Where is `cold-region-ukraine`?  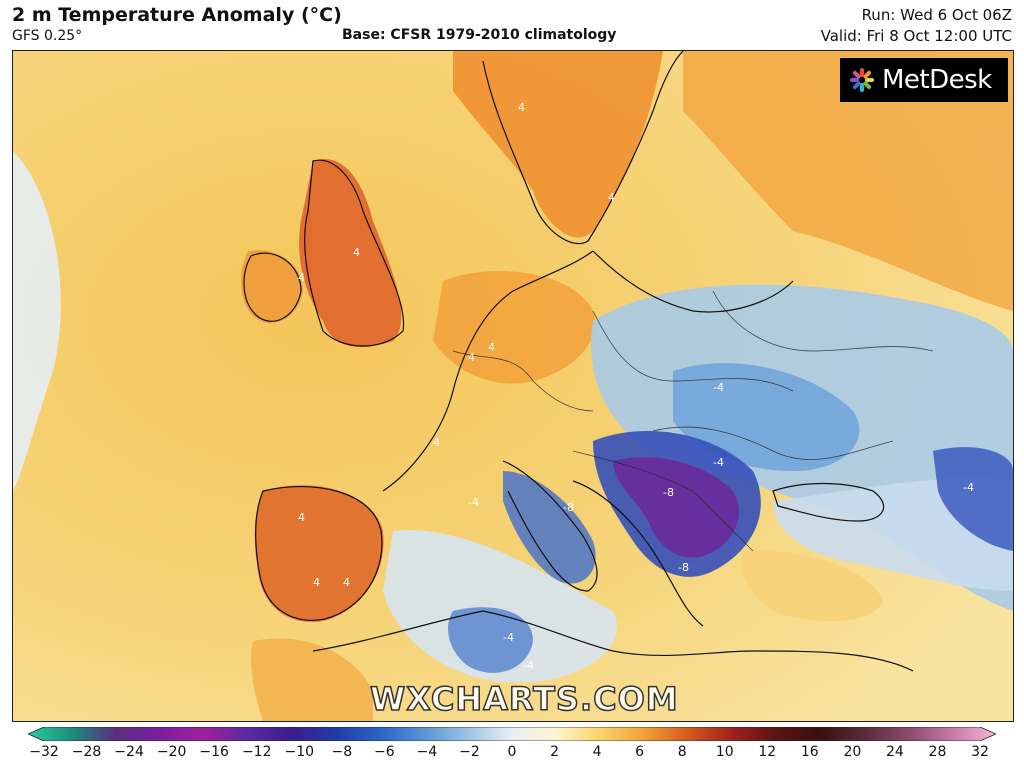
cold-region-ukraine is located at coordinates (766, 417).